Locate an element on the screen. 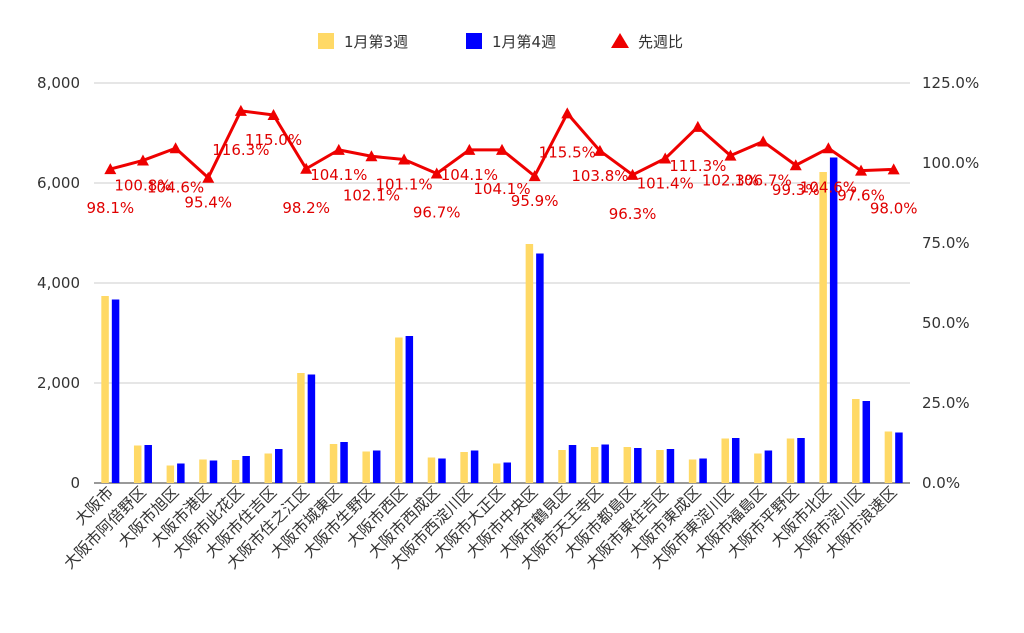  ratio-data-label: 96.7% is located at coordinates (437, 213).